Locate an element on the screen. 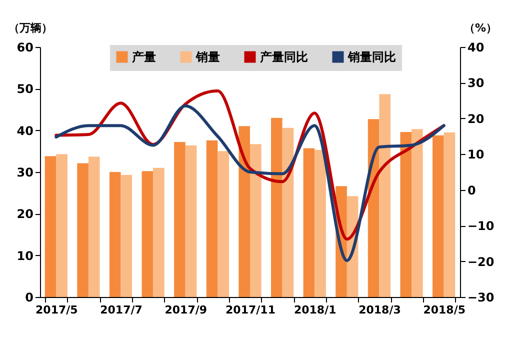 This screenshot has height=343, width=518. x-tick-label: 2018/5 is located at coordinates (444, 310).